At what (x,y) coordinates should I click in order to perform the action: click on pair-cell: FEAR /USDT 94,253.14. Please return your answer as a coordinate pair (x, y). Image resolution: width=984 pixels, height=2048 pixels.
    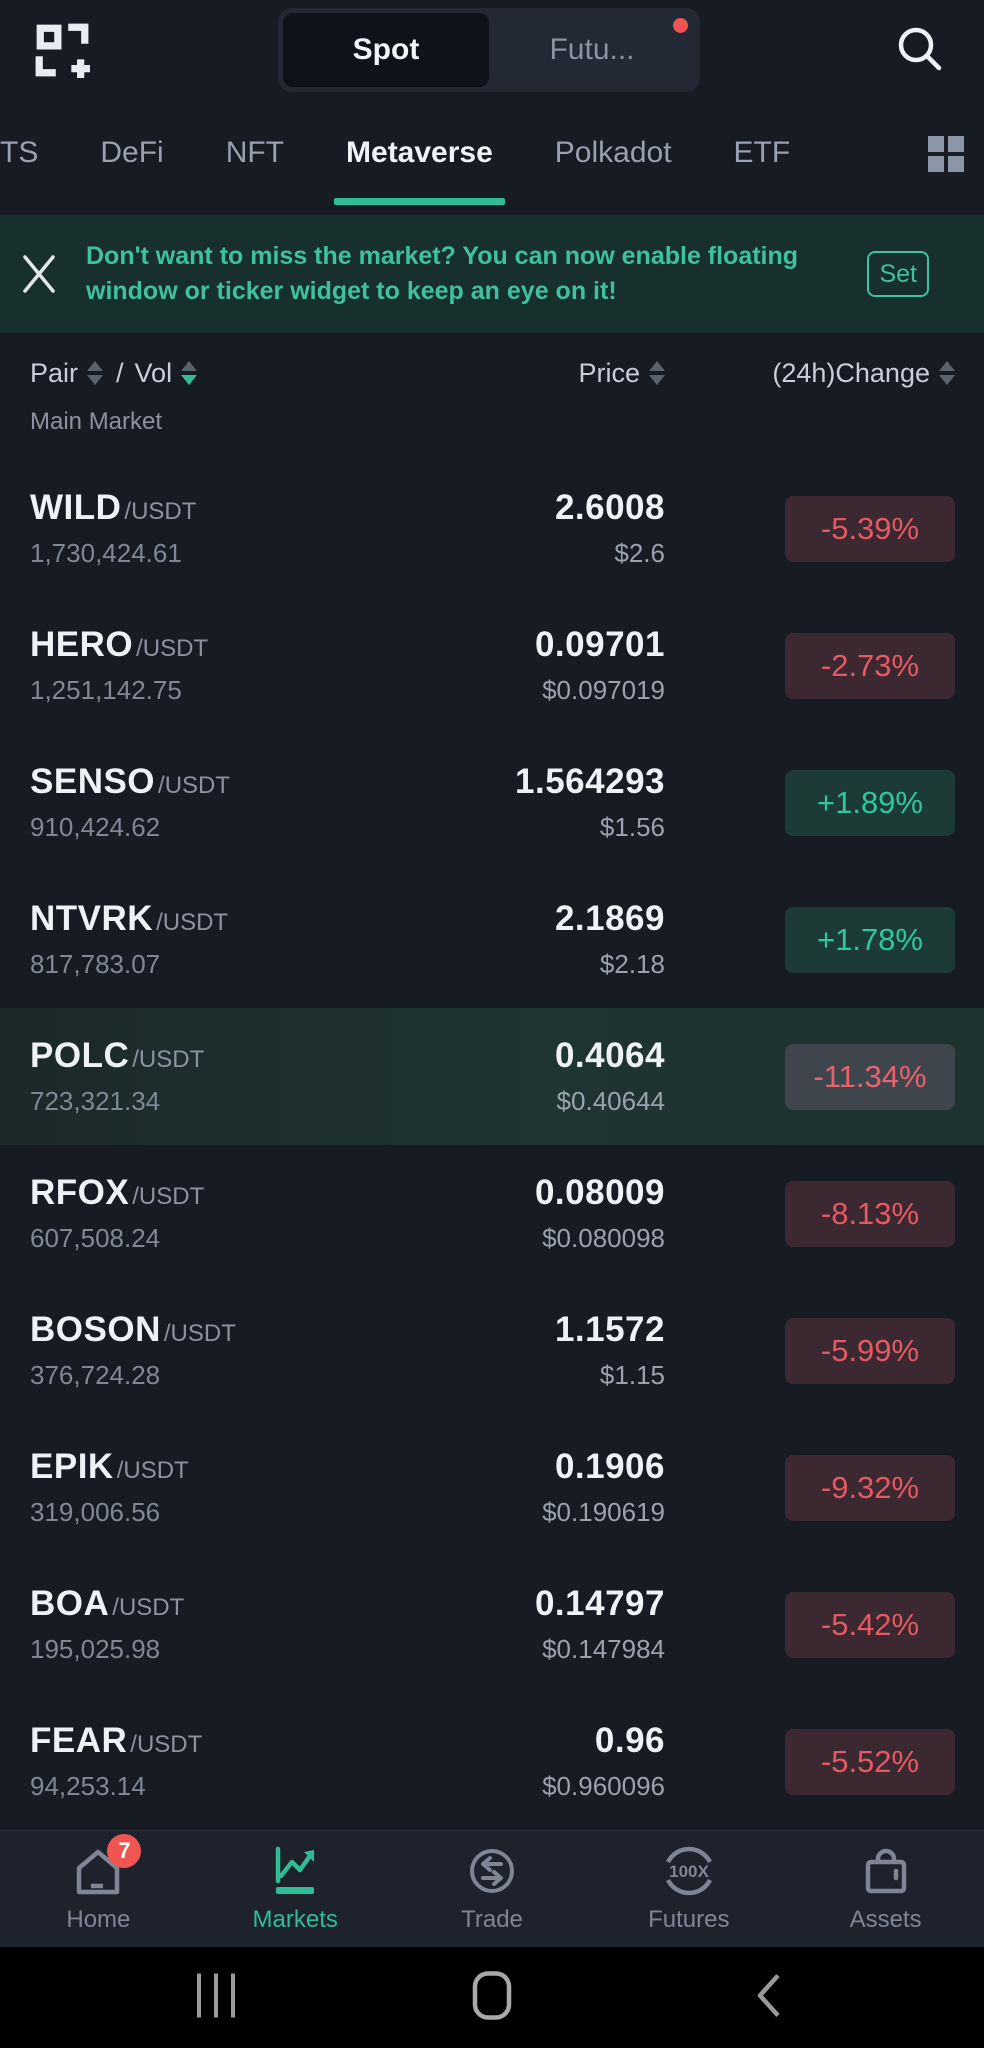
    Looking at the image, I should click on (180, 1761).